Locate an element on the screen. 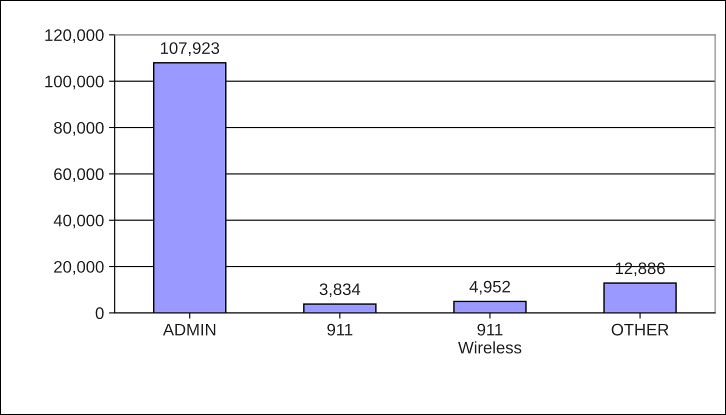 This screenshot has width=726, height=415. y-tick-label: 60,000 is located at coordinates (79, 175).